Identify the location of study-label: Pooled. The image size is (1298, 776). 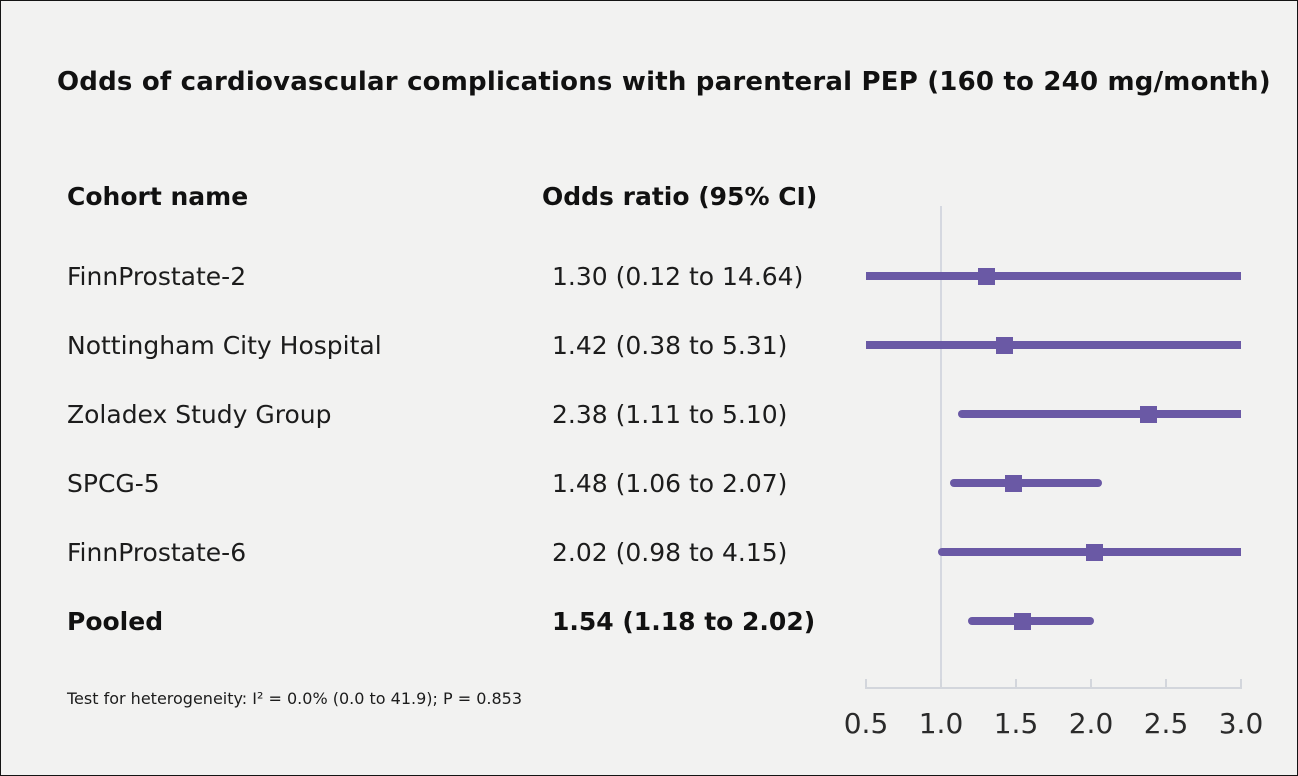
(115, 621).